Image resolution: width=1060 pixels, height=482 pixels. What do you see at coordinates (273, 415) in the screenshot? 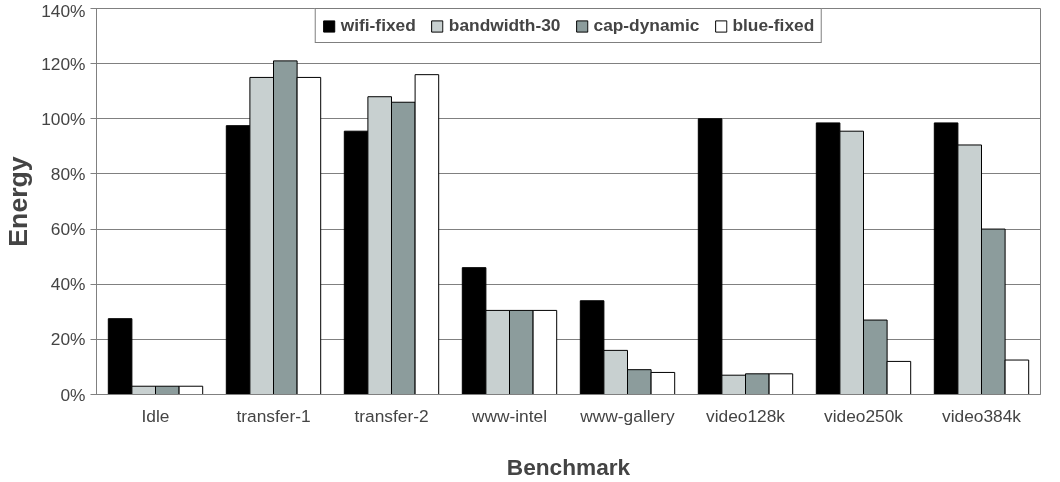
I see `x-tick-label: transfer-1` at bounding box center [273, 415].